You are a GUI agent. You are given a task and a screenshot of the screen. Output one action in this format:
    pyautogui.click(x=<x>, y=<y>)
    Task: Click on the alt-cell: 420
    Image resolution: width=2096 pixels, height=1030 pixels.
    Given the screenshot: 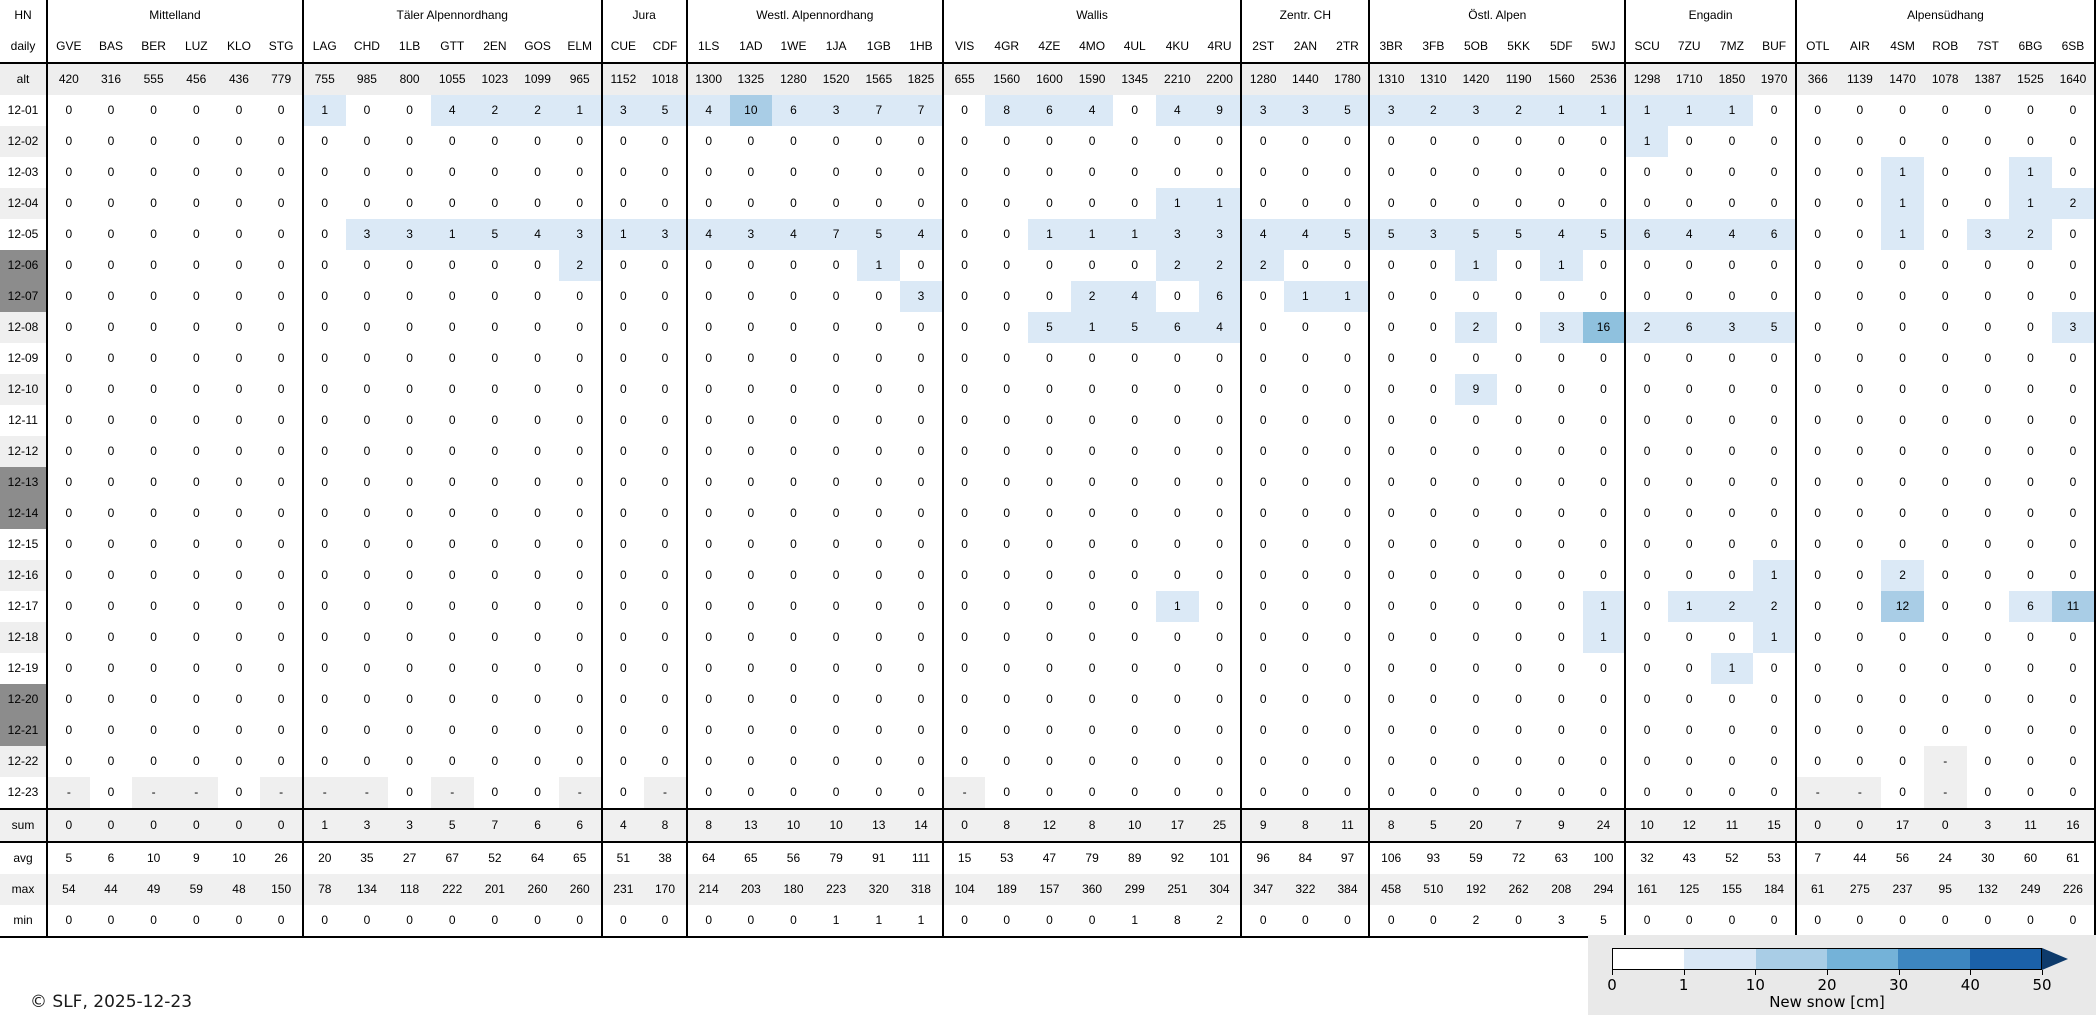 What is the action you would take?
    pyautogui.click(x=68, y=79)
    